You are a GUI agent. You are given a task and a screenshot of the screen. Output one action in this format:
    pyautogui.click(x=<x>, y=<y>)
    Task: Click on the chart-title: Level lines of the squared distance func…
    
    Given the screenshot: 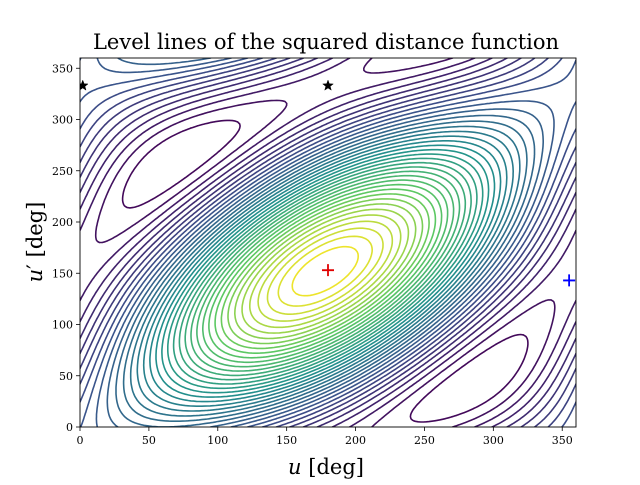 What is the action you would take?
    pyautogui.click(x=326, y=42)
    